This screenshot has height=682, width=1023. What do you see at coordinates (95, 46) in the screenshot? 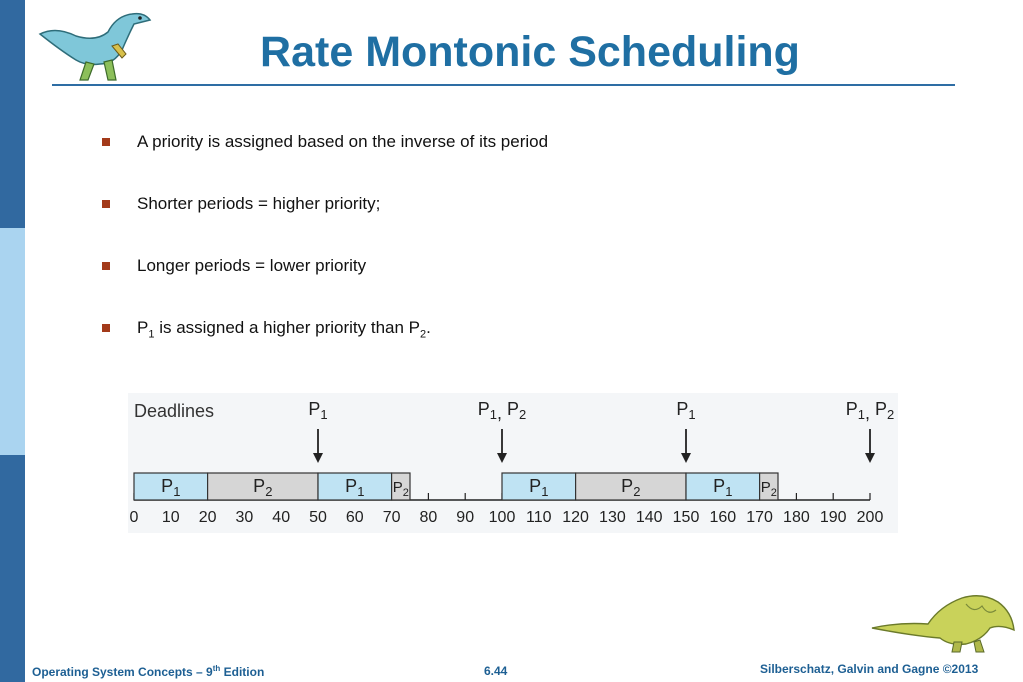
I see `dinosaur-logo-top` at bounding box center [95, 46].